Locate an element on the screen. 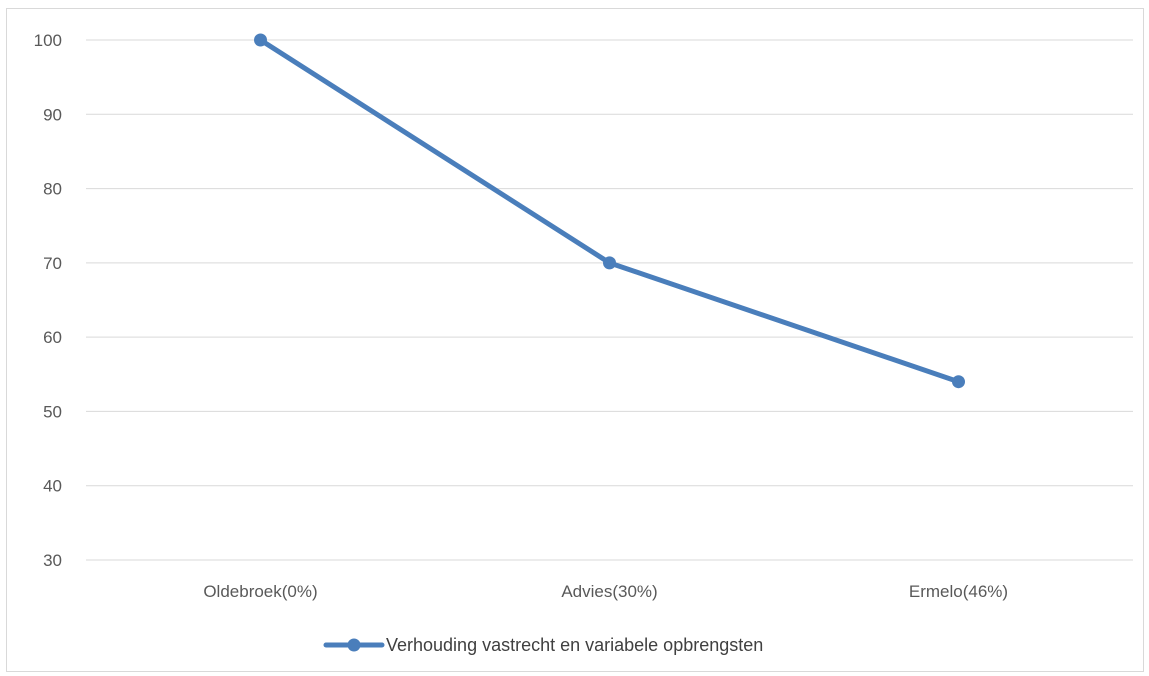 This screenshot has height=676, width=1149. y-tick-label: 100 is located at coordinates (48, 40).